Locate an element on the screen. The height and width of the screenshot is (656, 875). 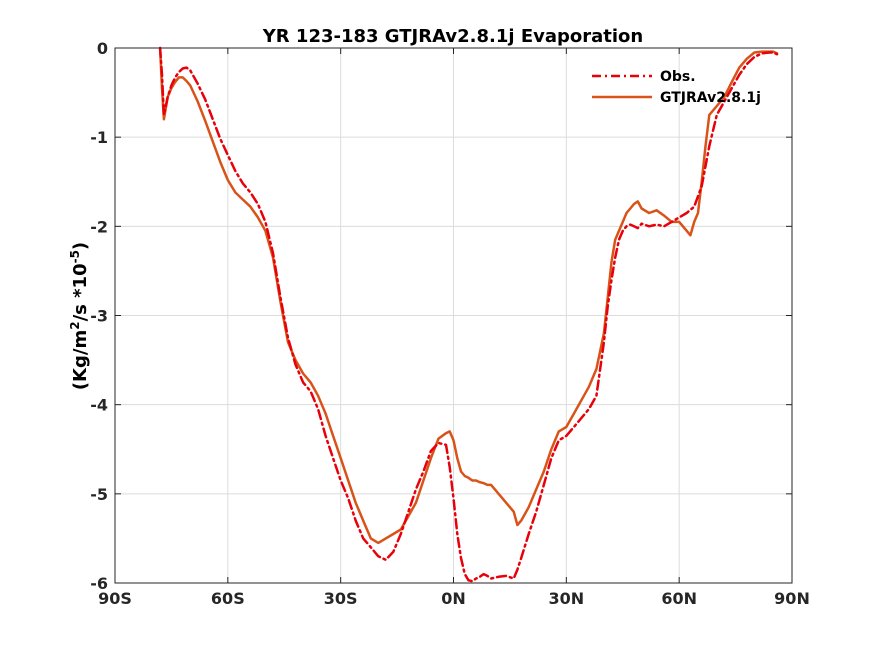
x-tick-labels: 90S 60S 30S 0N 30N 60N 90N is located at coordinates (454, 598).